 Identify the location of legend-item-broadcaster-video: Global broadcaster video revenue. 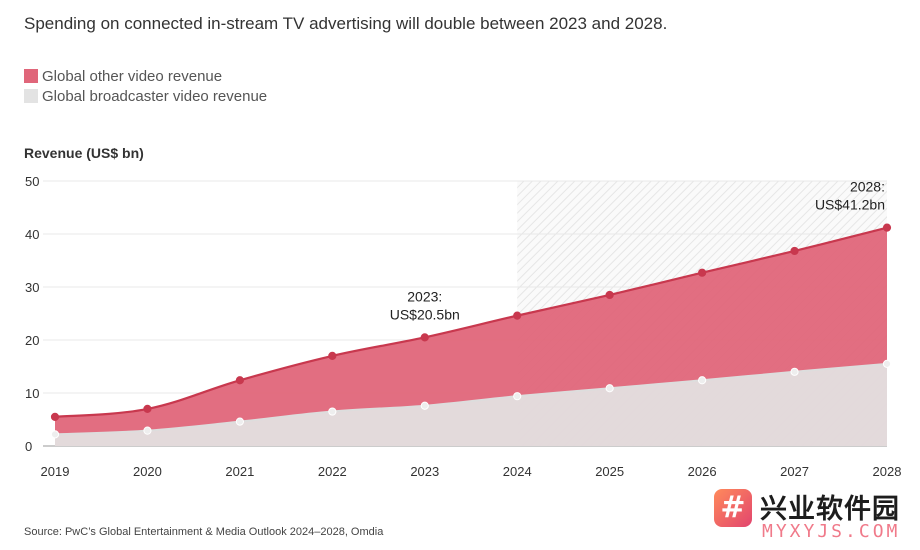
(145, 96).